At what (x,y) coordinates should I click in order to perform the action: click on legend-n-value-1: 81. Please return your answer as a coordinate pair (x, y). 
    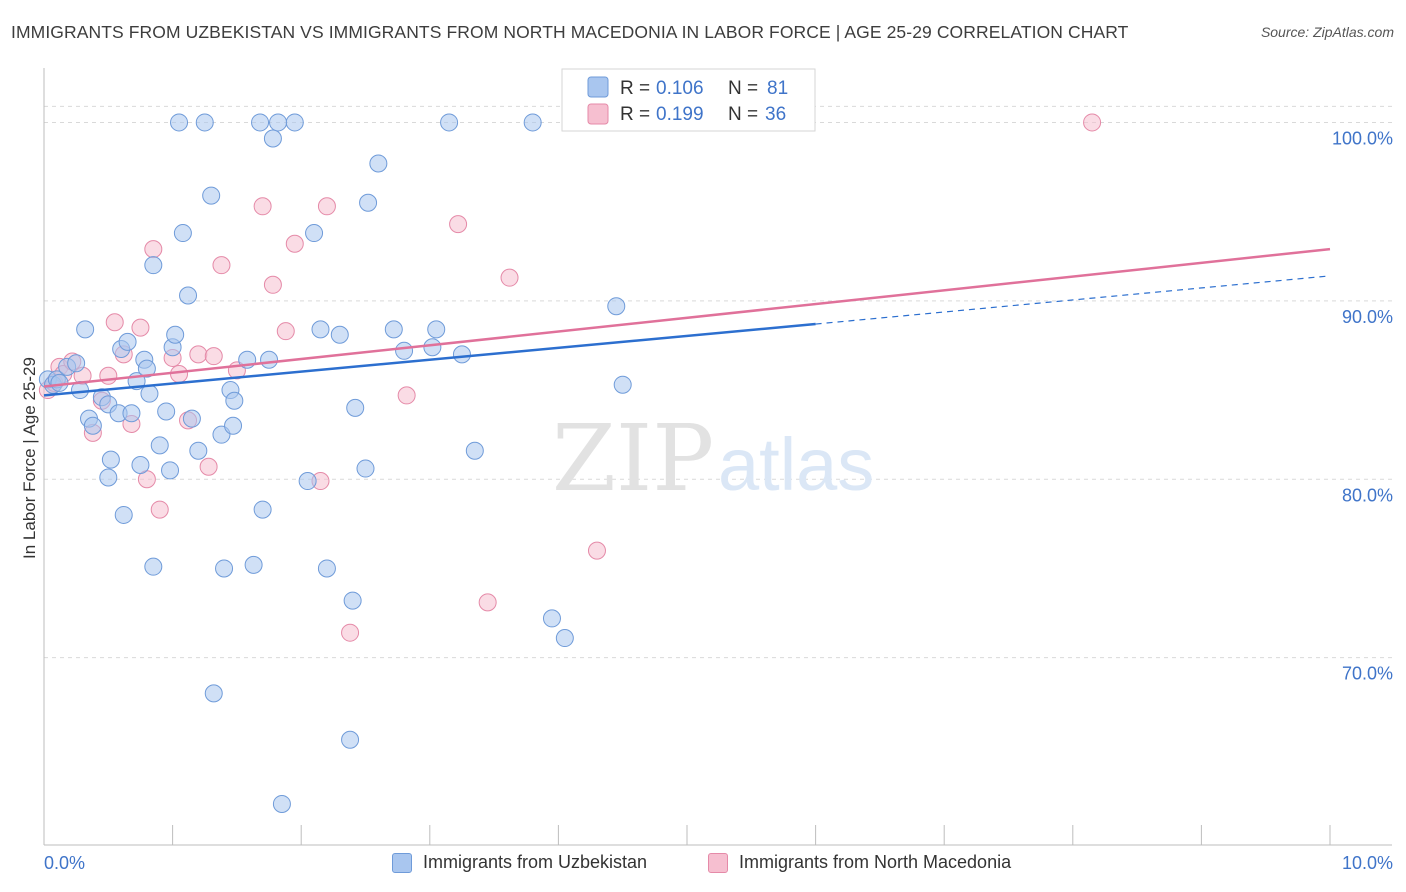
    Looking at the image, I should click on (777, 88).